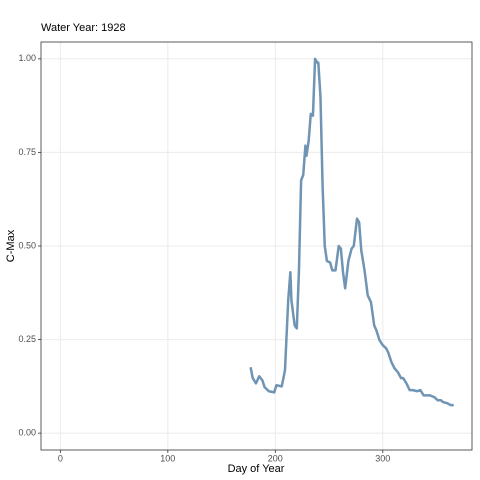 The width and height of the screenshot is (480, 480). What do you see at coordinates (83, 28) in the screenshot?
I see `chart-title: Water Year: 1928` at bounding box center [83, 28].